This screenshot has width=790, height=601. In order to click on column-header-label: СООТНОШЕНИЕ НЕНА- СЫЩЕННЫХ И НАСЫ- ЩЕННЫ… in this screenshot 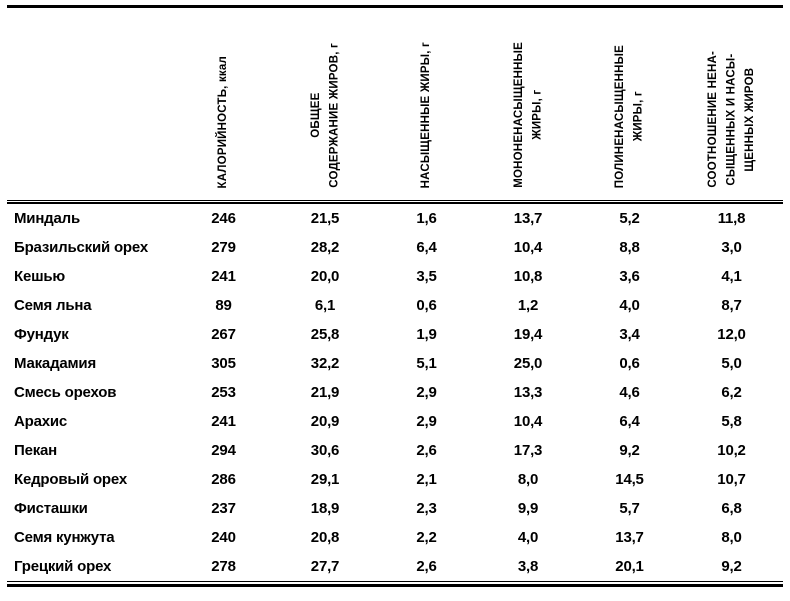, I will do `click(731, 119)`.